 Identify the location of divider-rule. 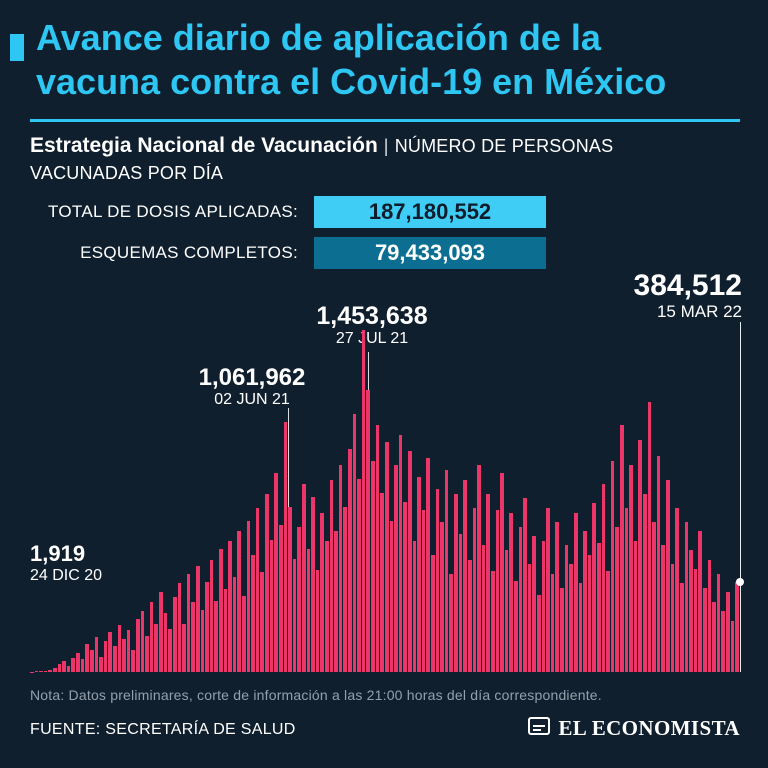
(385, 120).